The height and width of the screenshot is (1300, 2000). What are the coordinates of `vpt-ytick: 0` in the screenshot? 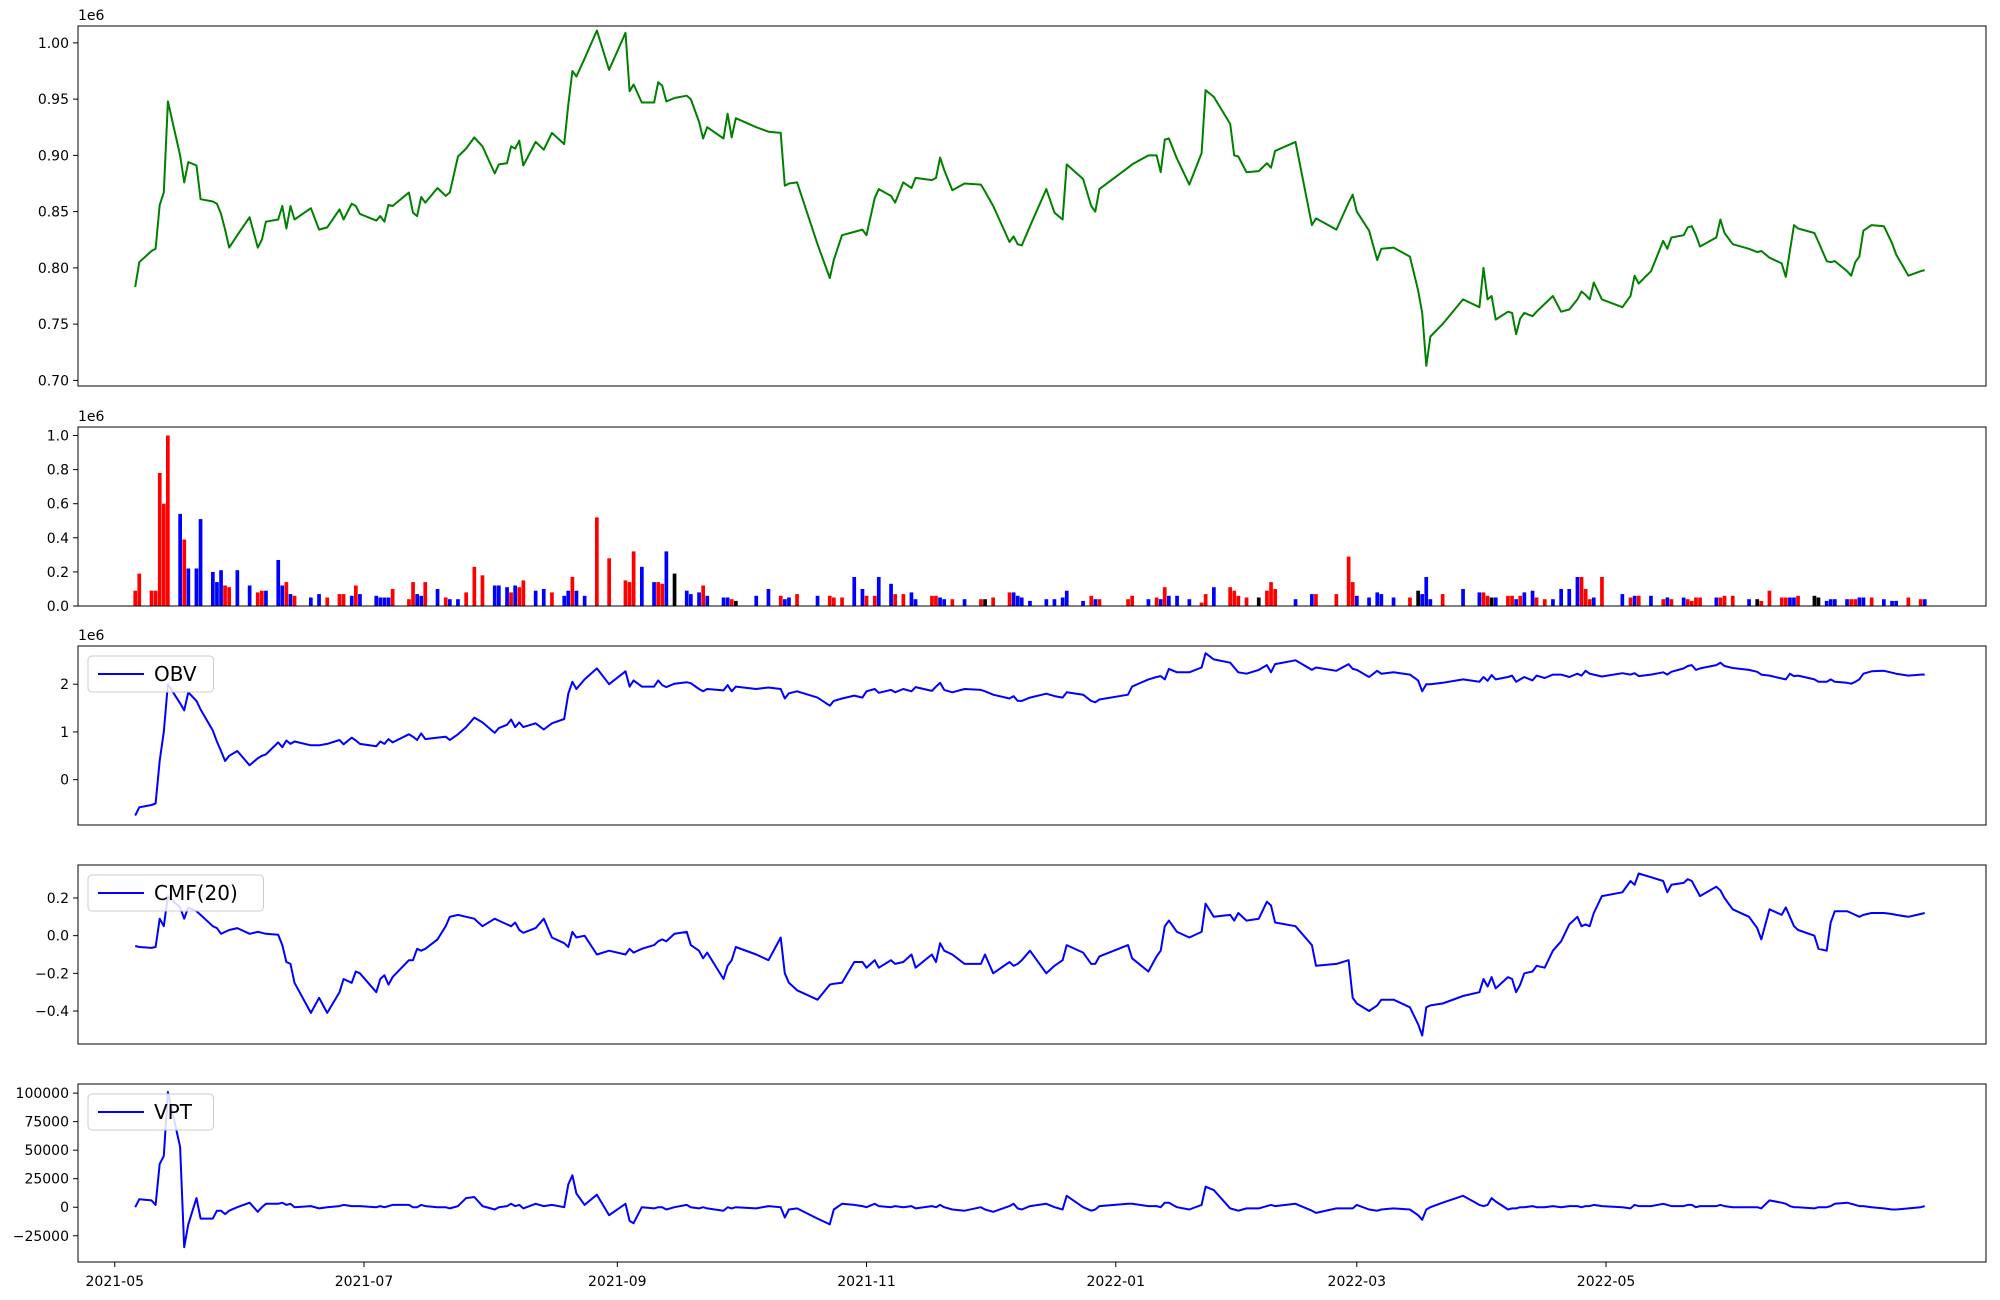 It's located at (69, 1208).